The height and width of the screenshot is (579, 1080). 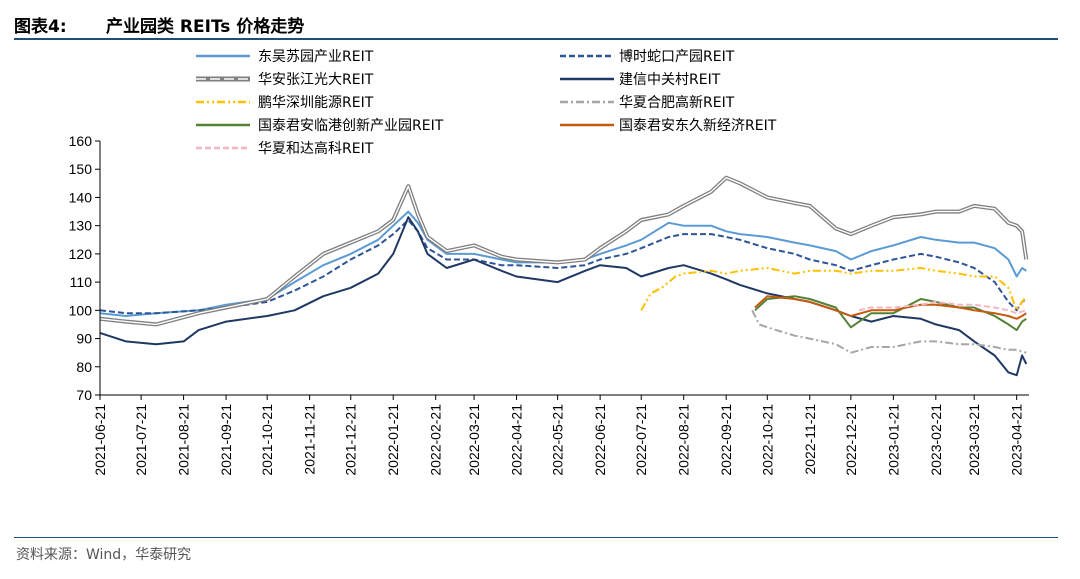 I want to click on x-tick-label-2023-03-21: 2023-03-21, so click(x=974, y=440).